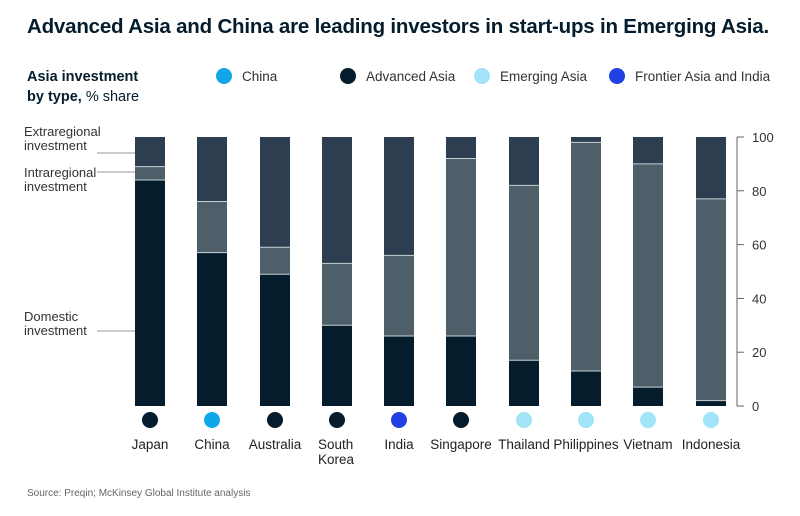 Image resolution: width=800 pixels, height=516 pixels. Describe the element at coordinates (763, 137) in the screenshot. I see `y-tick-label-100: 100` at that location.